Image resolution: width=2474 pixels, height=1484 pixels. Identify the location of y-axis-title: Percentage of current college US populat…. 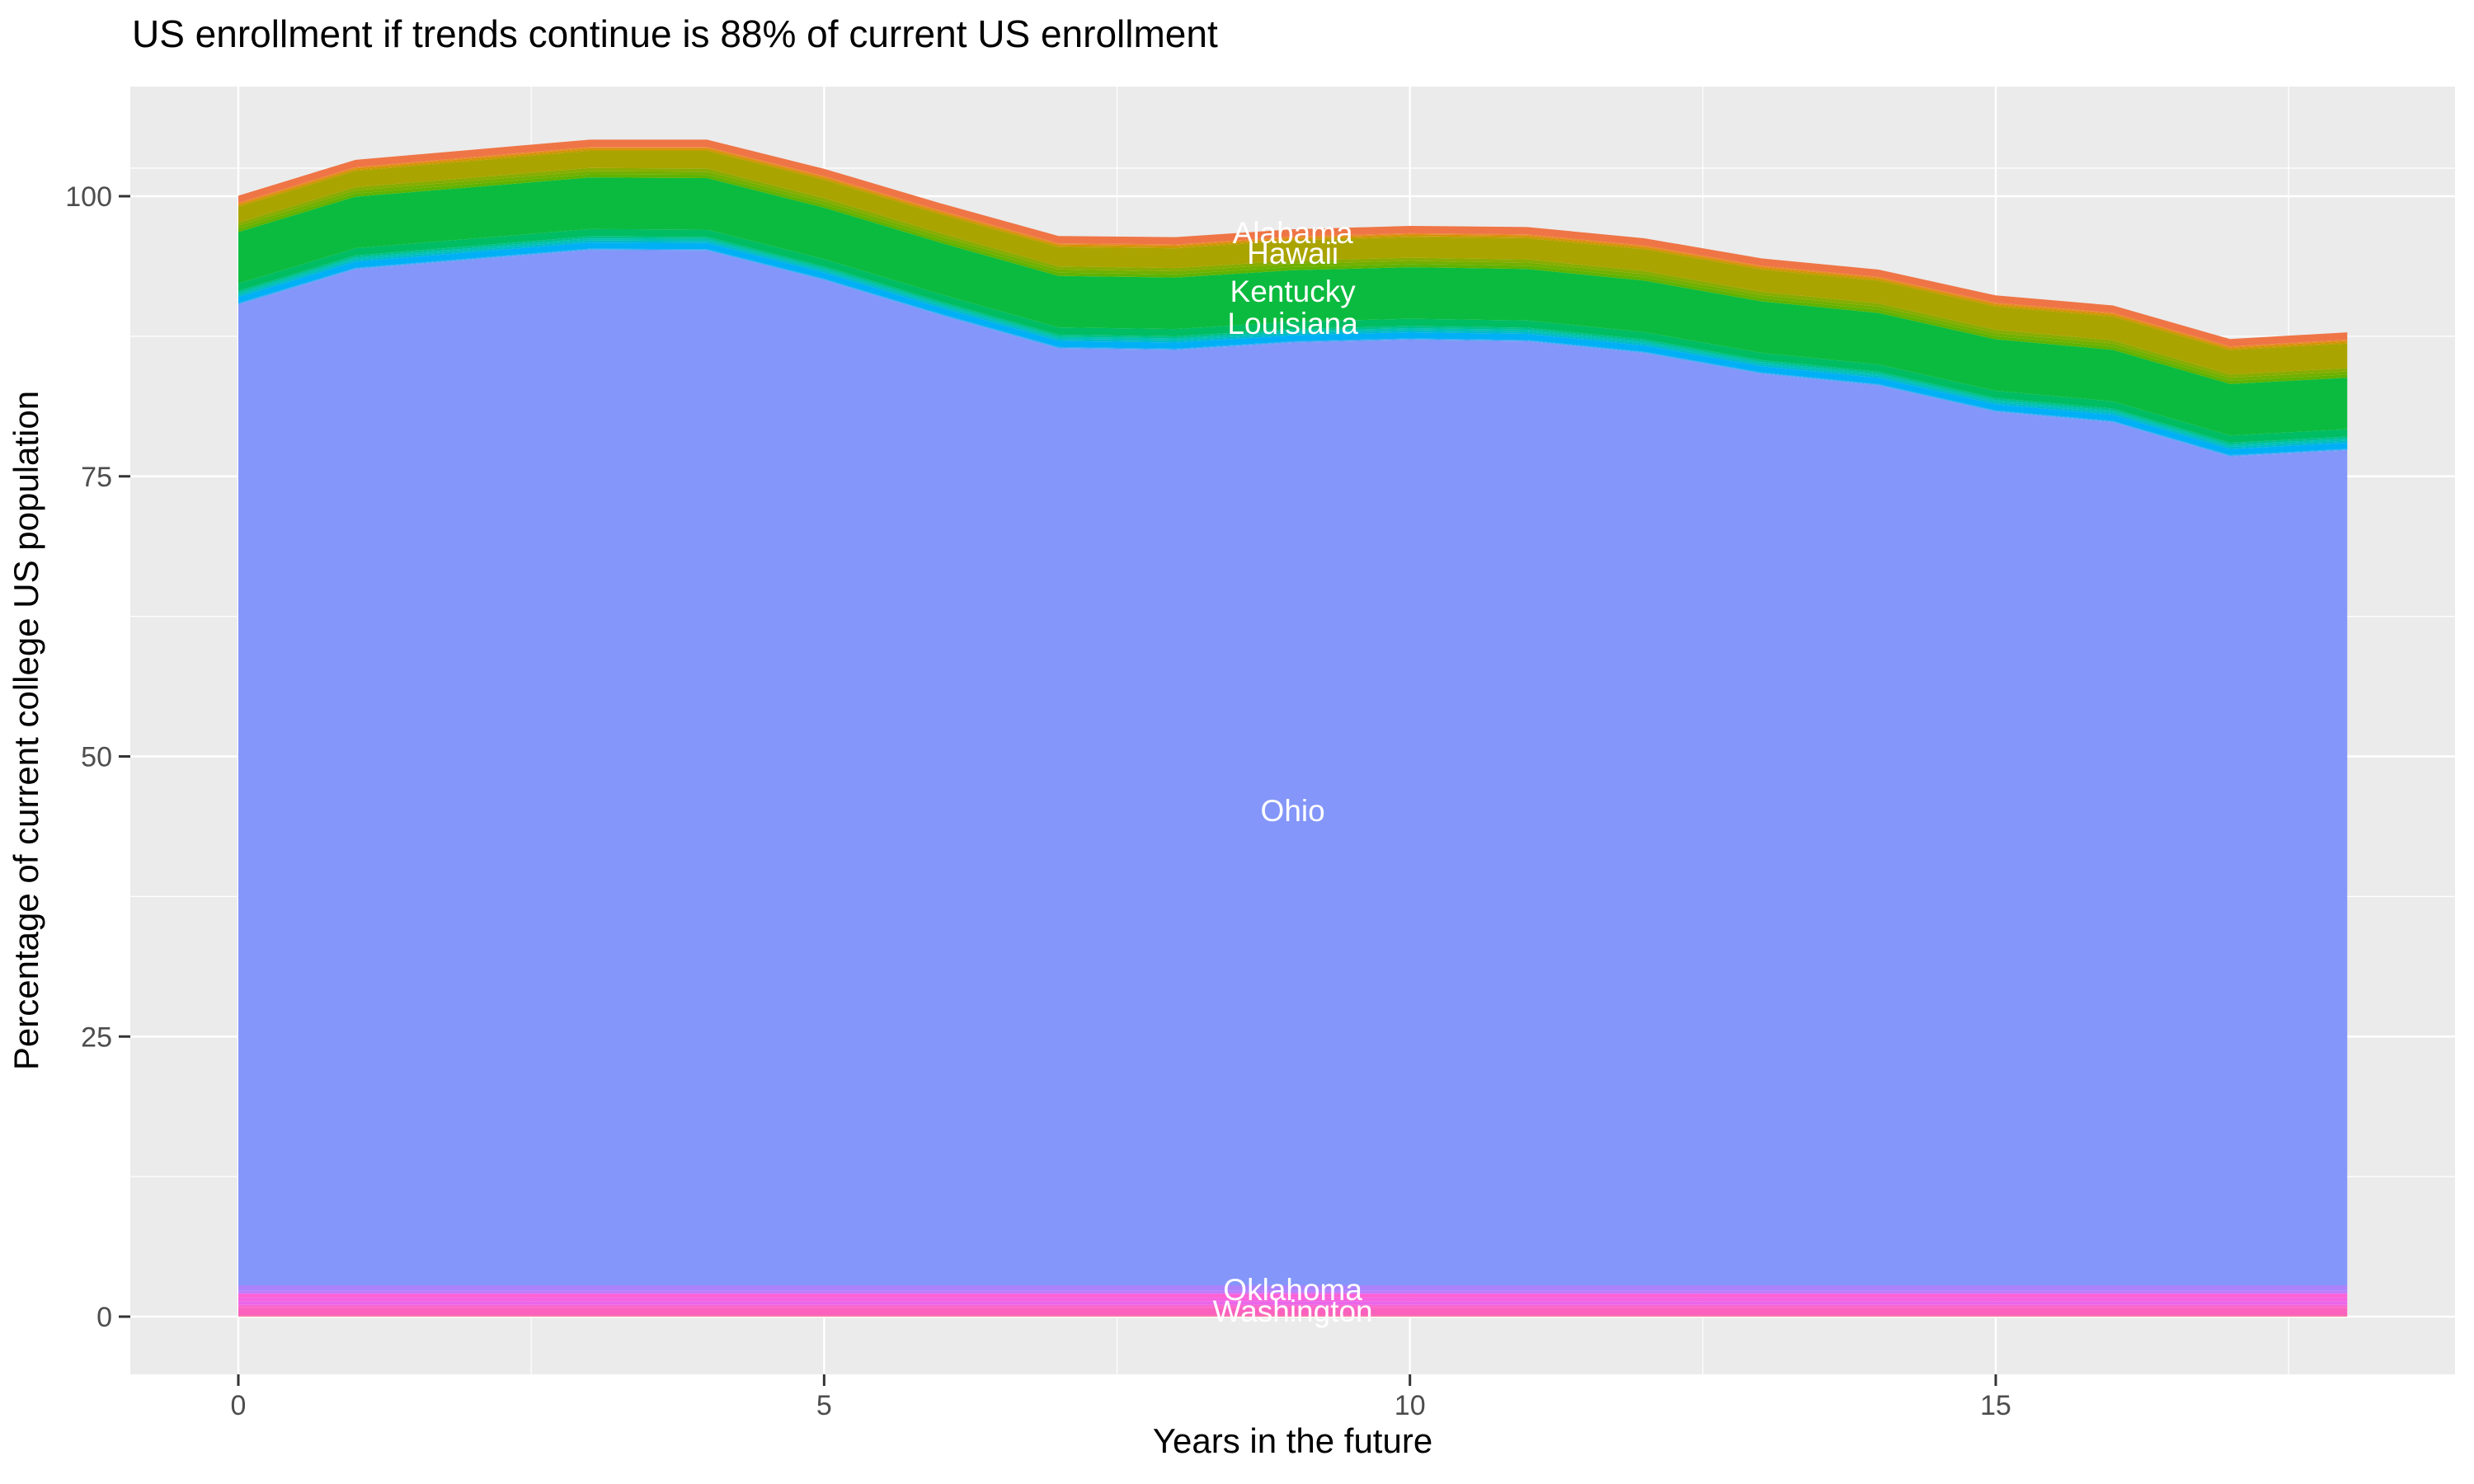
(26, 730).